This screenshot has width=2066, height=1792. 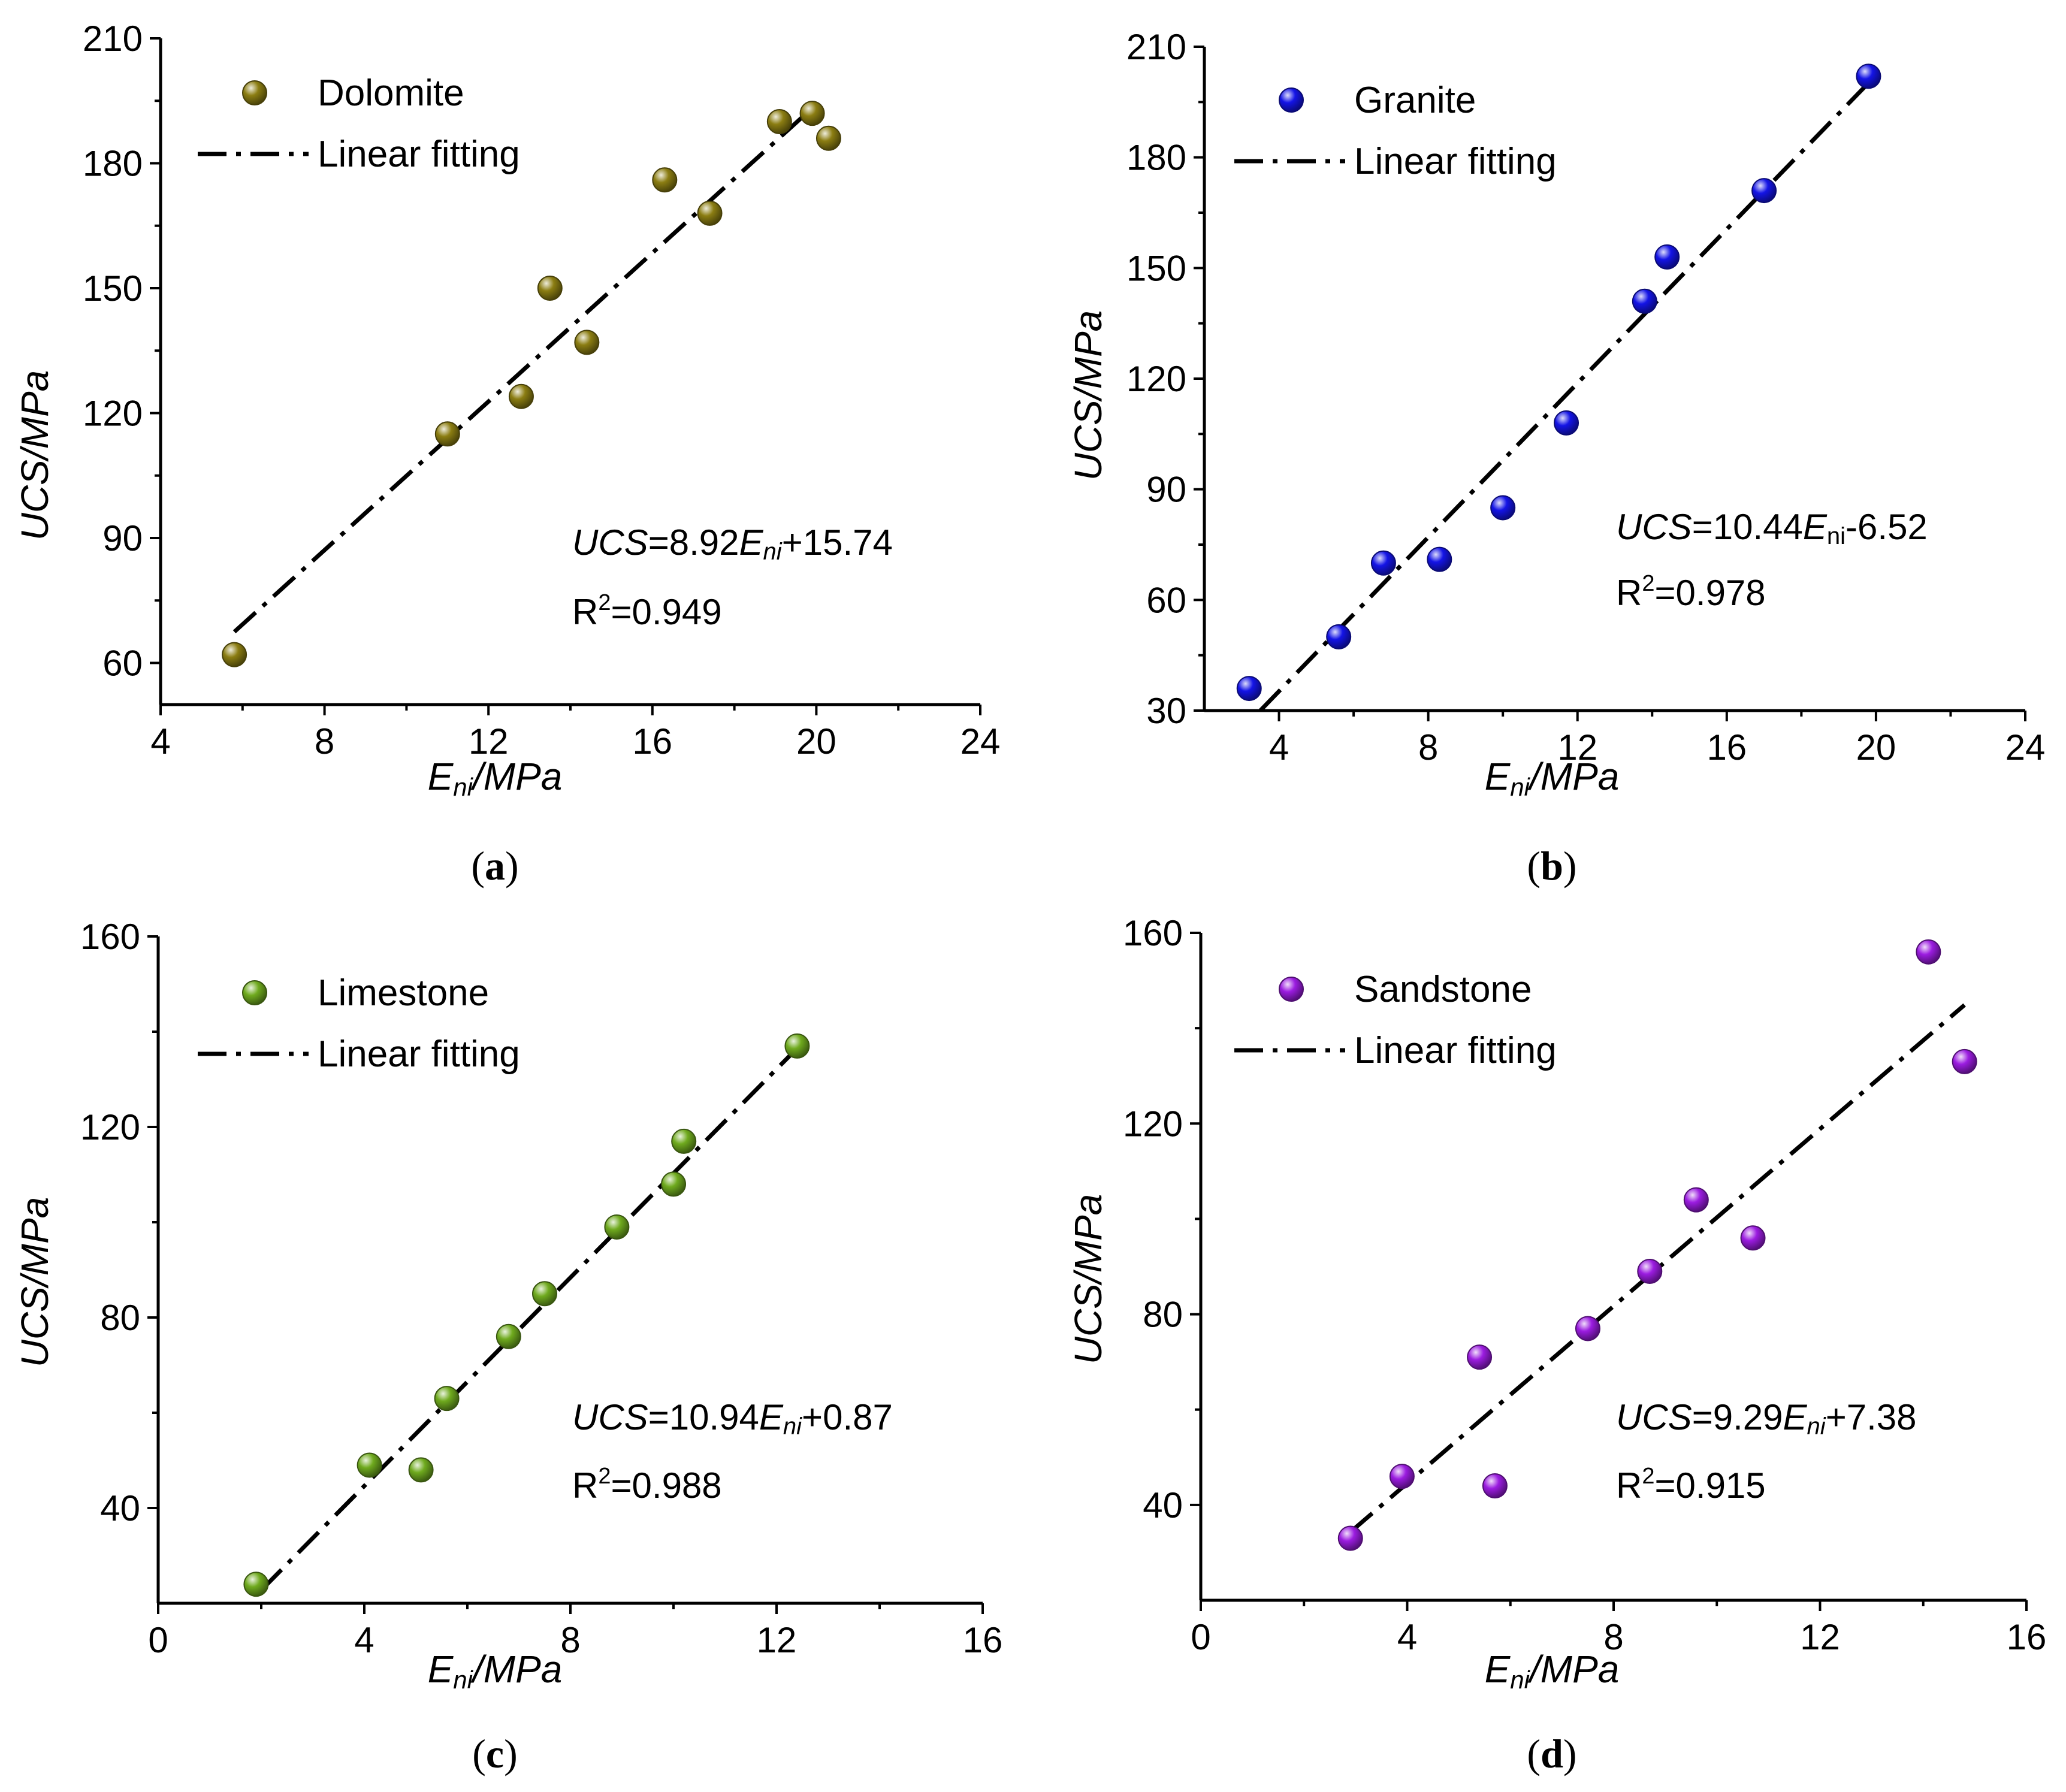 What do you see at coordinates (647, 1485) in the screenshot?
I see `r-squared: R2=0.988` at bounding box center [647, 1485].